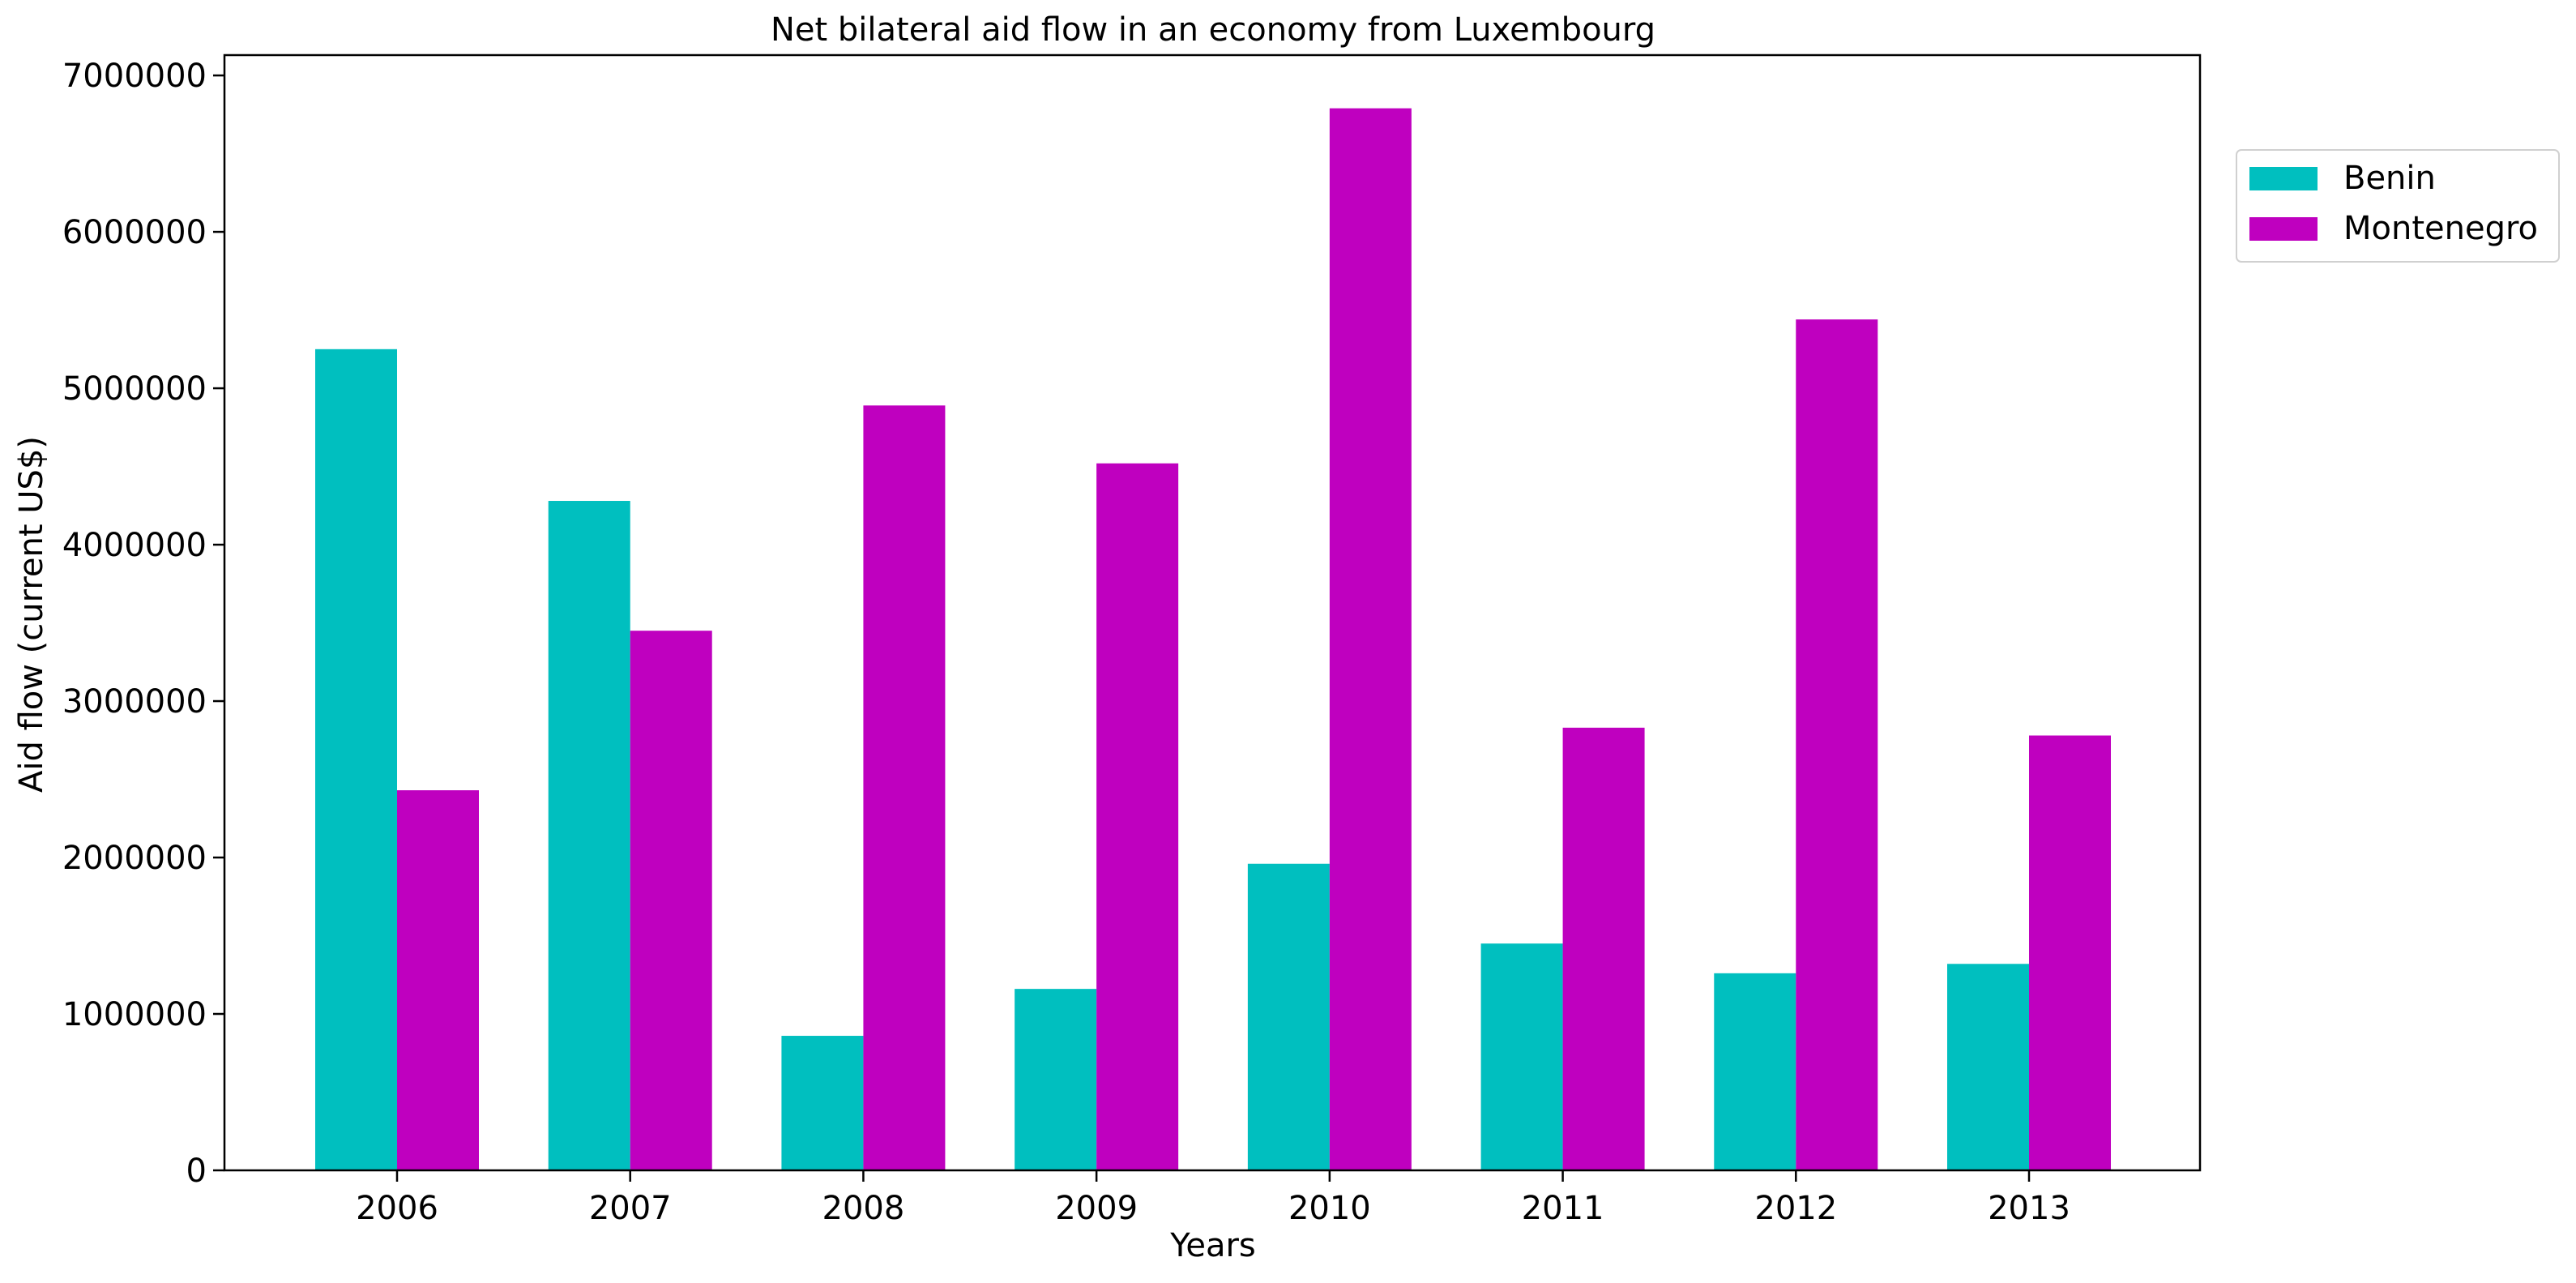  I want to click on bar-benin-2012, so click(1755, 1071).